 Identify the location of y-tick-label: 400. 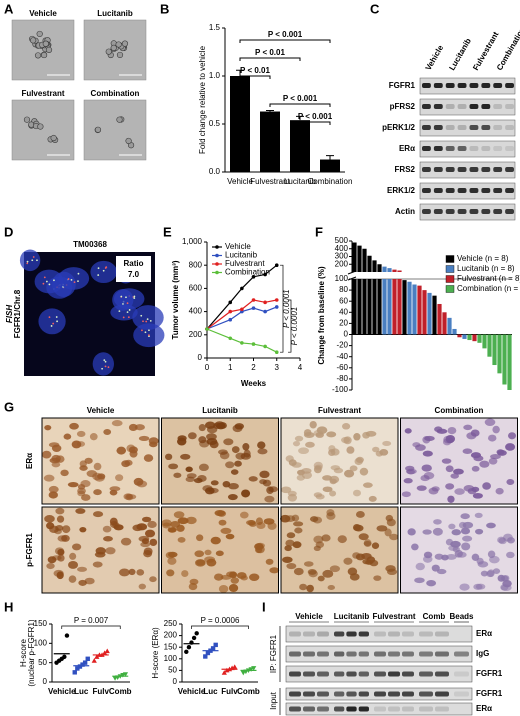
(342, 248).